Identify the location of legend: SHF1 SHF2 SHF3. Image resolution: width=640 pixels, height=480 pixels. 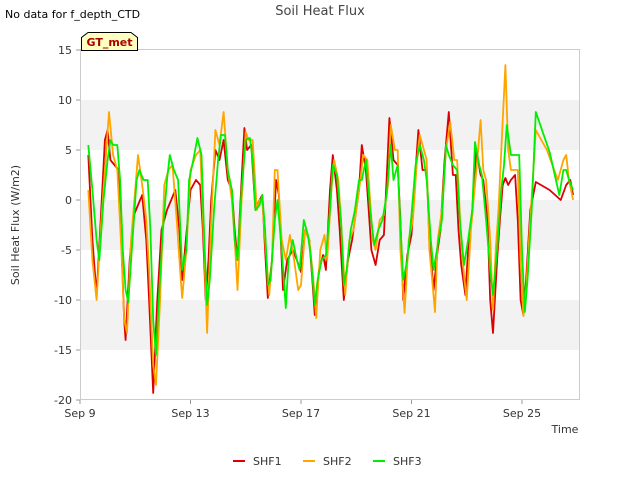
(327, 461).